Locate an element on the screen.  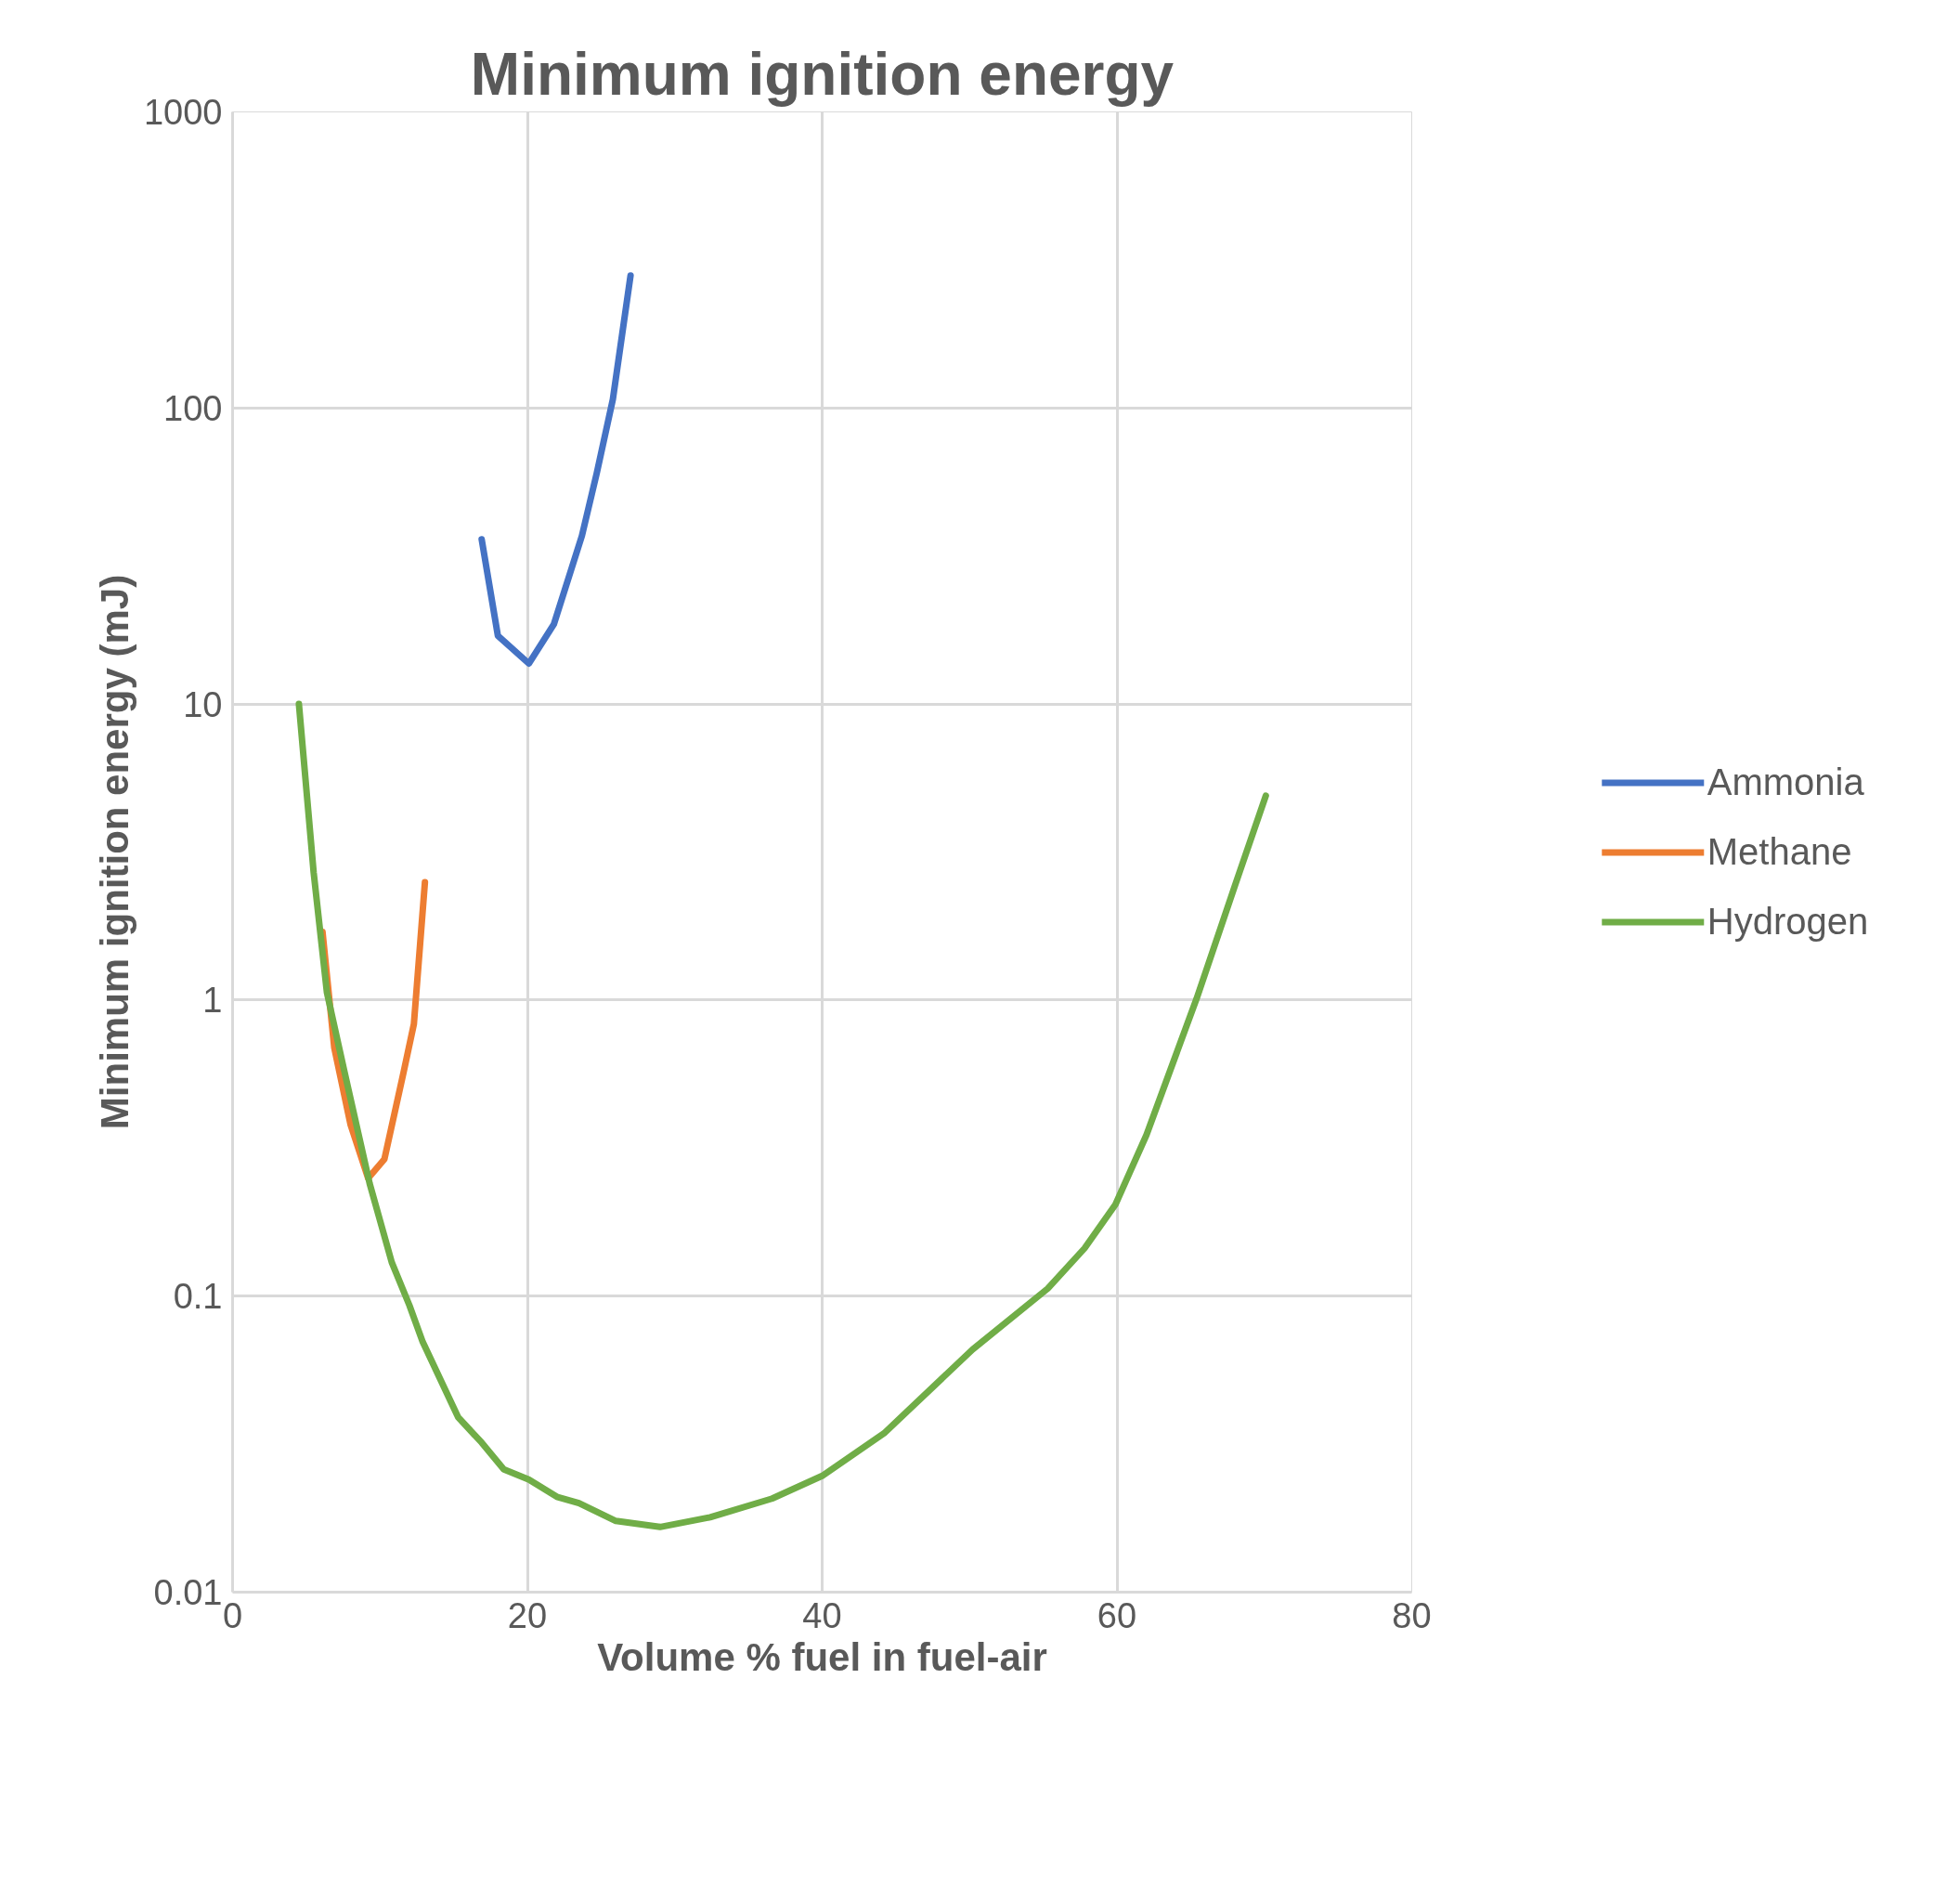
legend-label: Methane is located at coordinates (1779, 851).